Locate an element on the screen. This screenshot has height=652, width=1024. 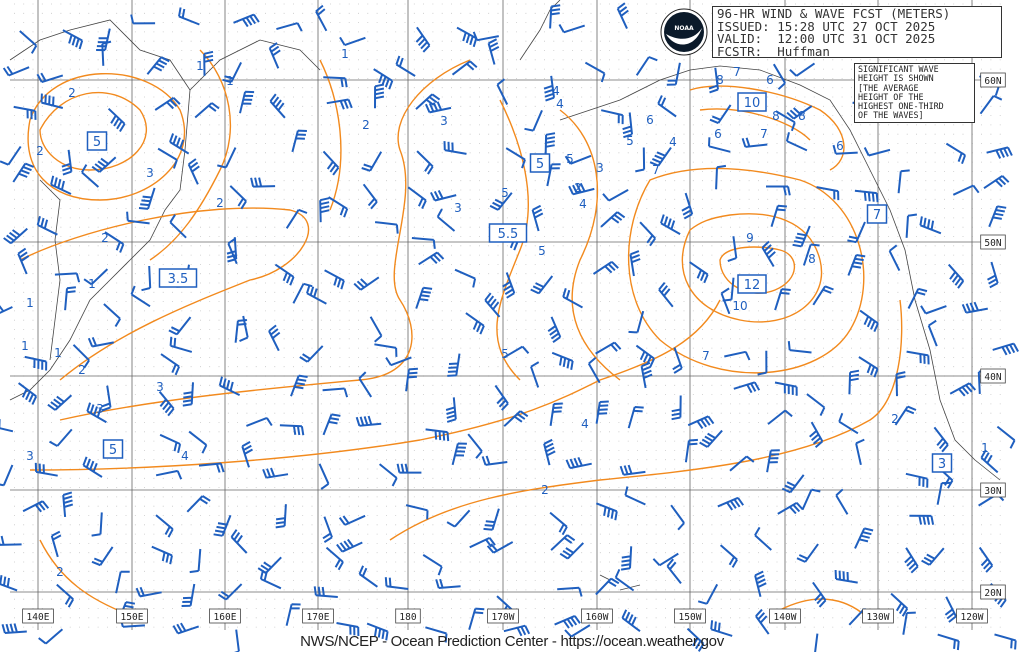
axis-label-text: 160E is located at coordinates (225, 617).